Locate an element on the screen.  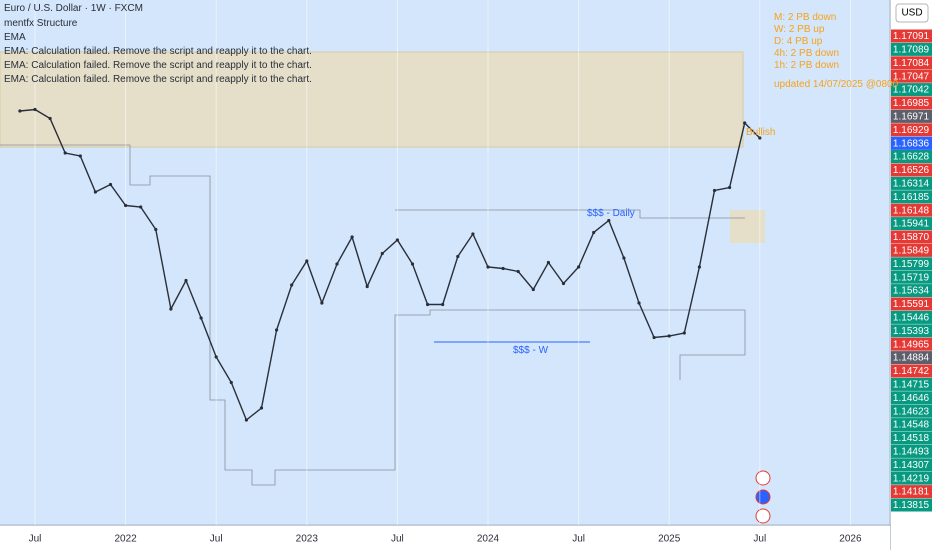
price-label: 1.14493 is located at coordinates (911, 452).